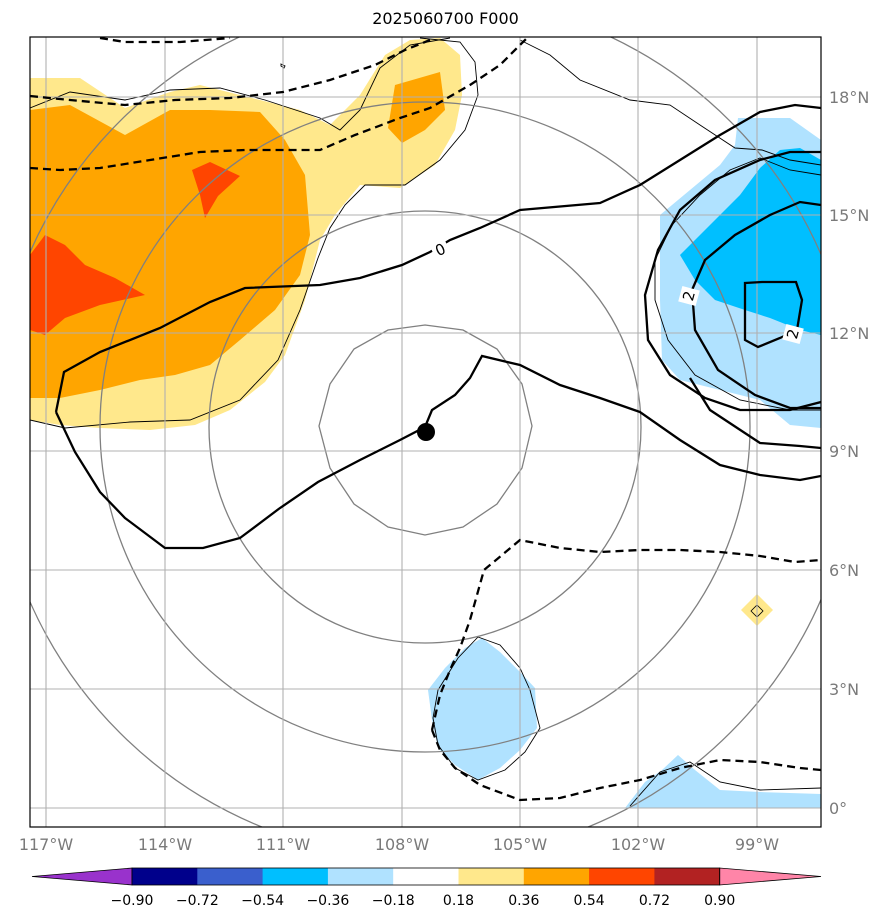  I want to click on contour-label-two-b: 2, so click(793, 334).